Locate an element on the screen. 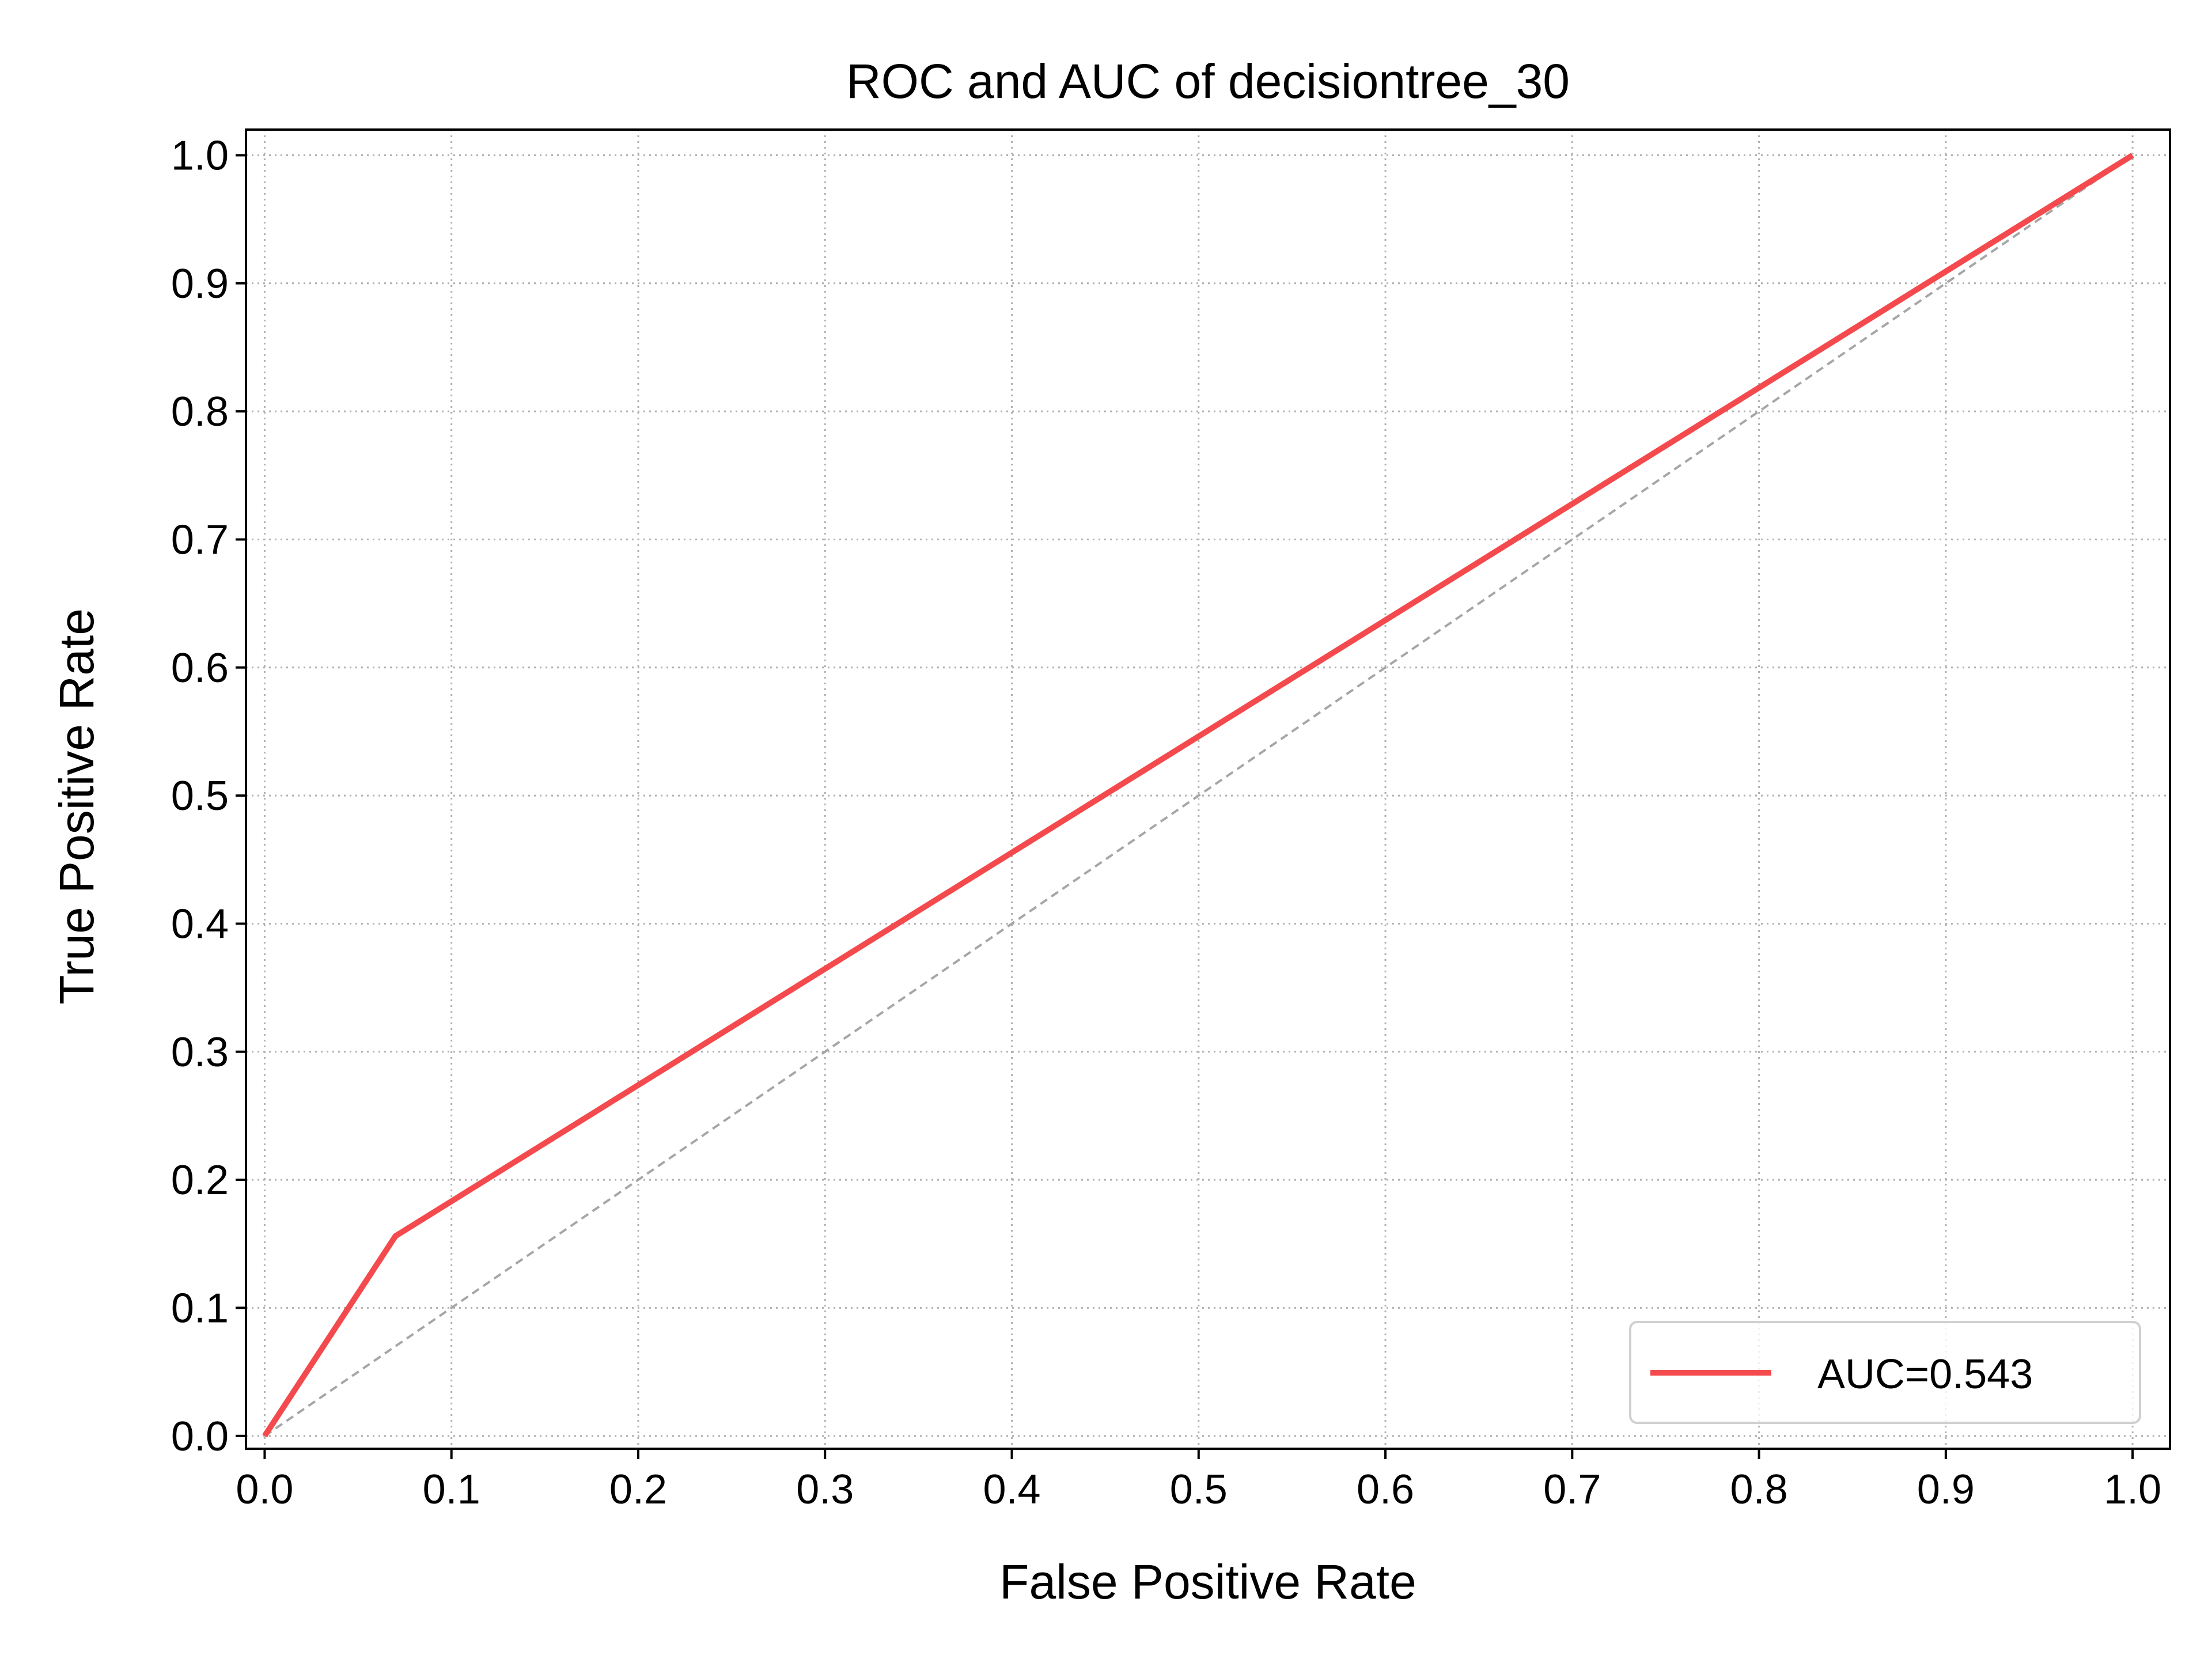 The image size is (2212, 1659). legend-box is located at coordinates (1885, 1372).